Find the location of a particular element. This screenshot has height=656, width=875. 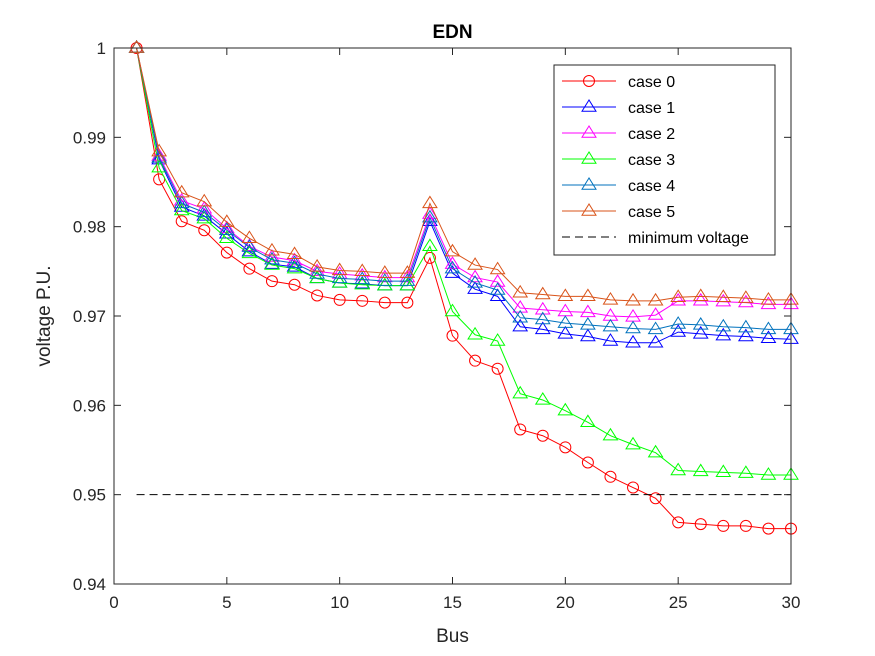

legend-item-minimum-voltage: minimum voltage is located at coordinates (655, 238).